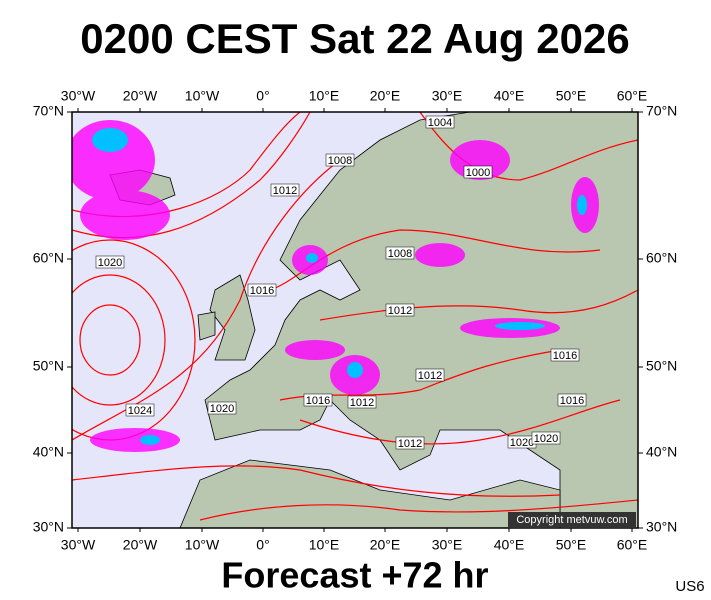 The width and height of the screenshot is (711, 600). I want to click on forecast-label: Forecast +72 hr, so click(354, 575).